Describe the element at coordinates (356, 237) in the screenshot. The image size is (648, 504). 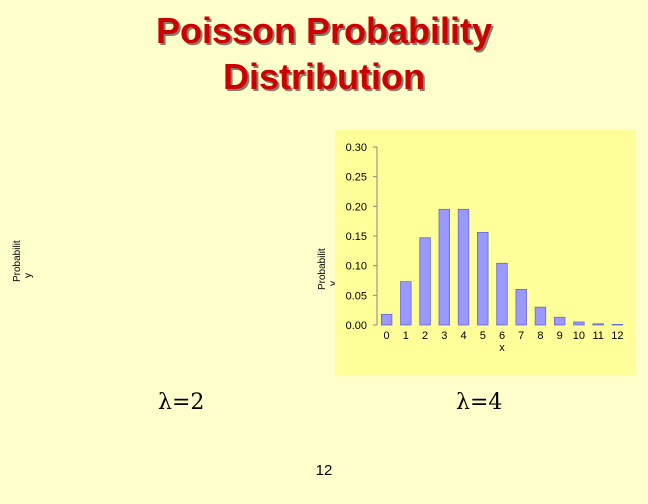
I see `y-tick-label: 0.15` at that location.